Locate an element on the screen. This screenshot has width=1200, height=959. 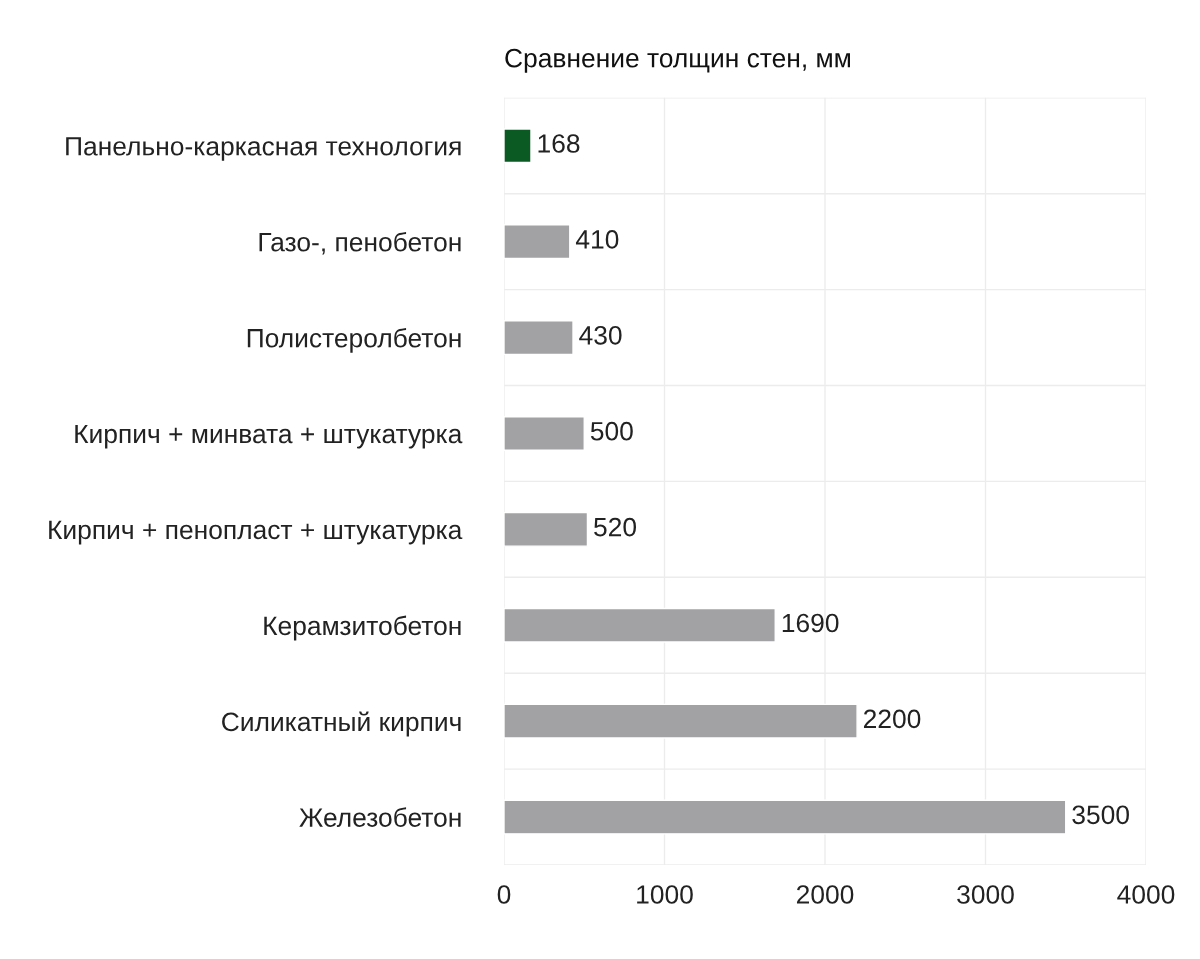
data-label: 500 is located at coordinates (611, 431).